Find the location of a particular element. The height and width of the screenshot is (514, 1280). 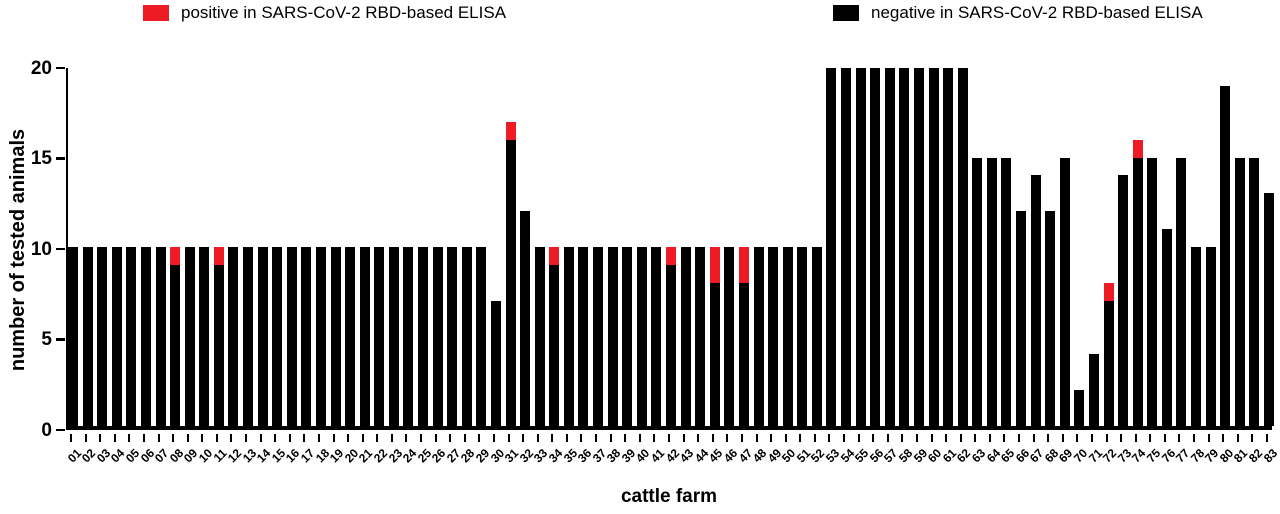

negative-legend-swatch is located at coordinates (846, 13).